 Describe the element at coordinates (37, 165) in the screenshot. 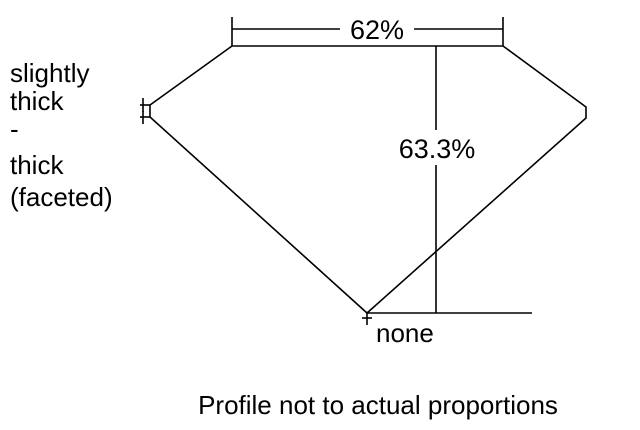

I see `girdle-label-line-4: thick` at that location.